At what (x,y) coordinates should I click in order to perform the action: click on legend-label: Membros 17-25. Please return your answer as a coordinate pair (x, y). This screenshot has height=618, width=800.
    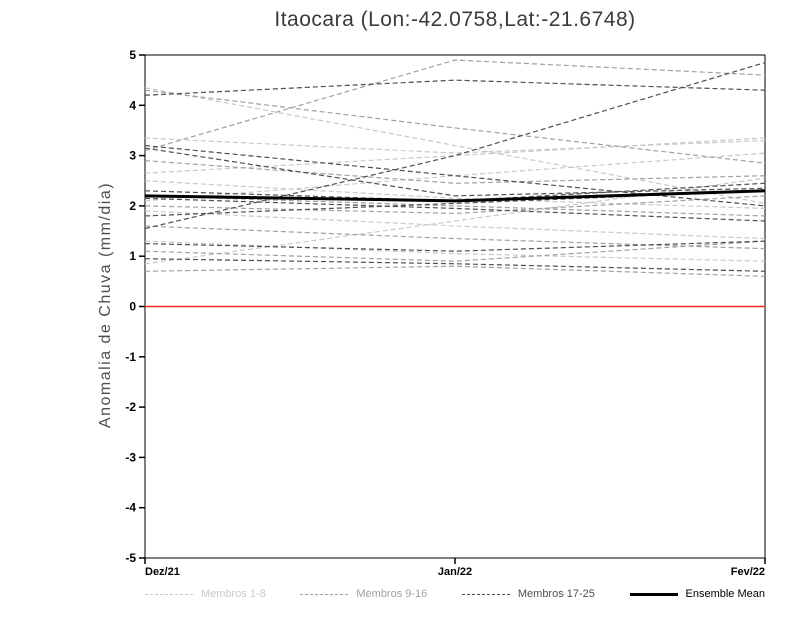
    Looking at the image, I should click on (556, 594).